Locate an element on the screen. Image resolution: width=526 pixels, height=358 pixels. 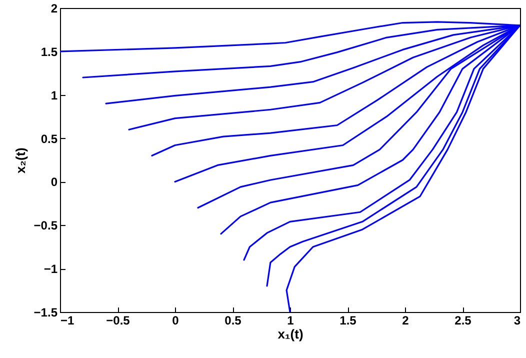
y-axis-title: x₂(t) is located at coordinates (20, 161).